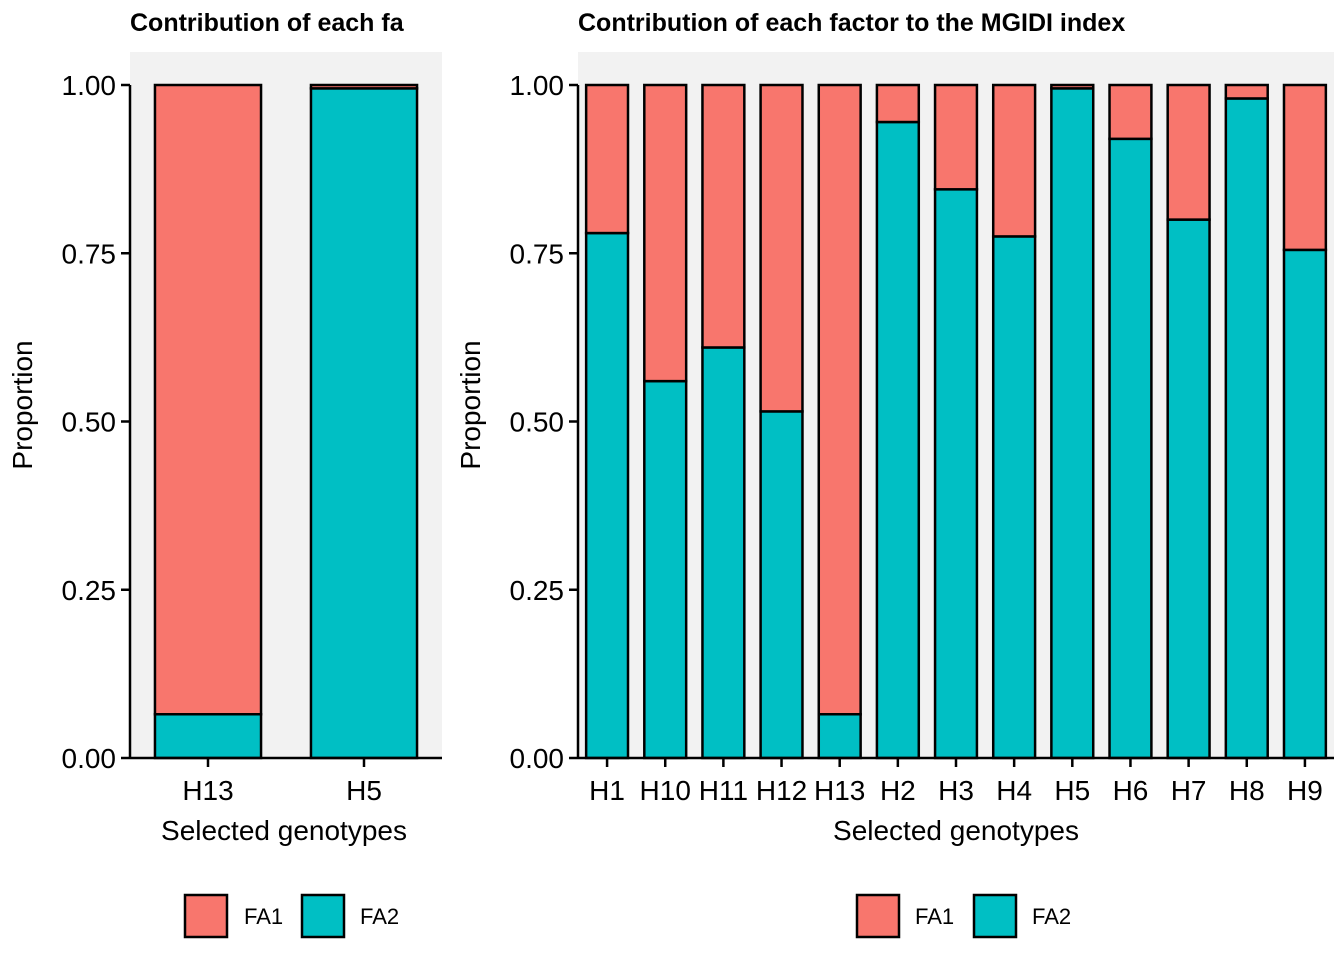  What do you see at coordinates (1247, 790) in the screenshot?
I see `x-tick-label: H8` at bounding box center [1247, 790].